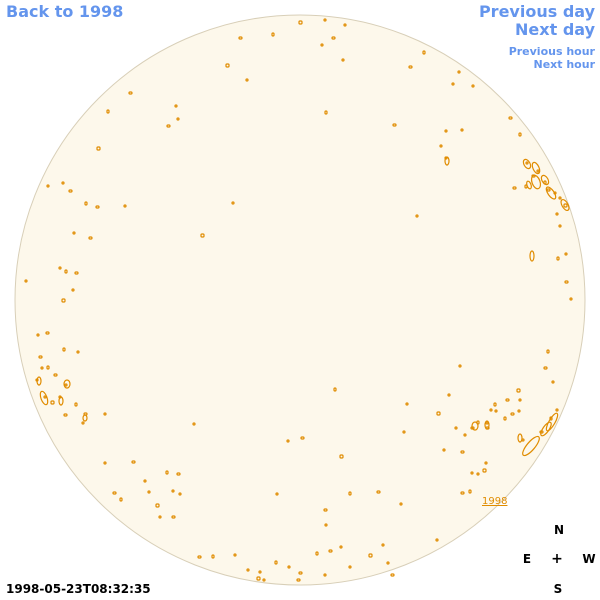 The width and height of the screenshot is (600, 600). I want to click on year-label-link: 1998, so click(494, 501).